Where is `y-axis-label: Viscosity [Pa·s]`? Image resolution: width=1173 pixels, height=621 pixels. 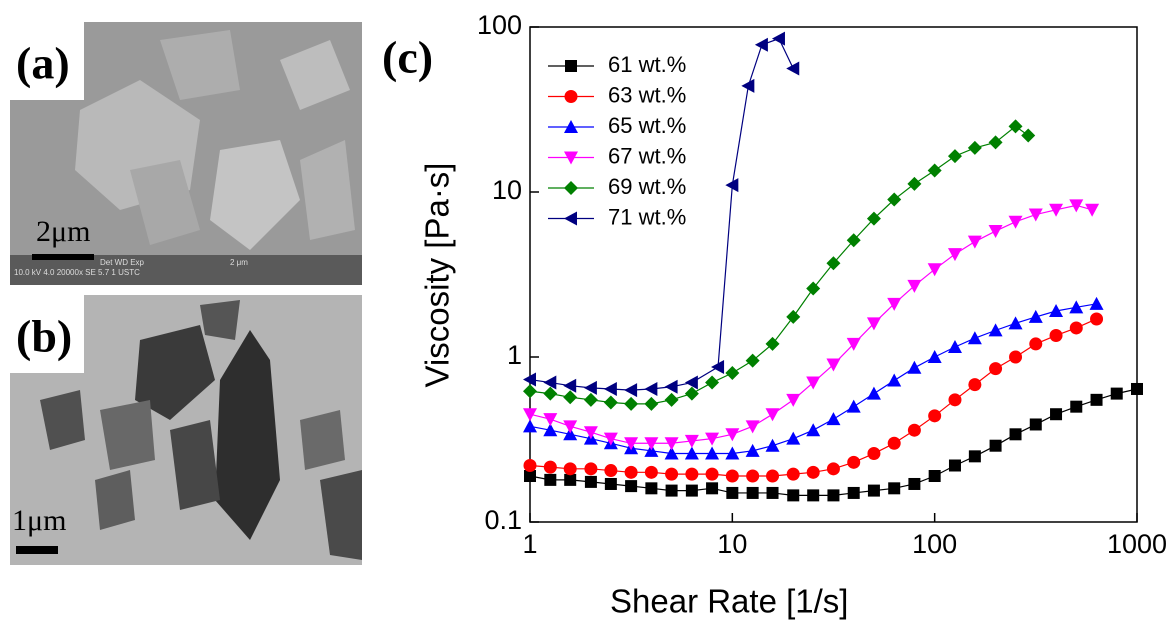 y-axis-label: Viscosity [Pa·s] is located at coordinates (437, 275).